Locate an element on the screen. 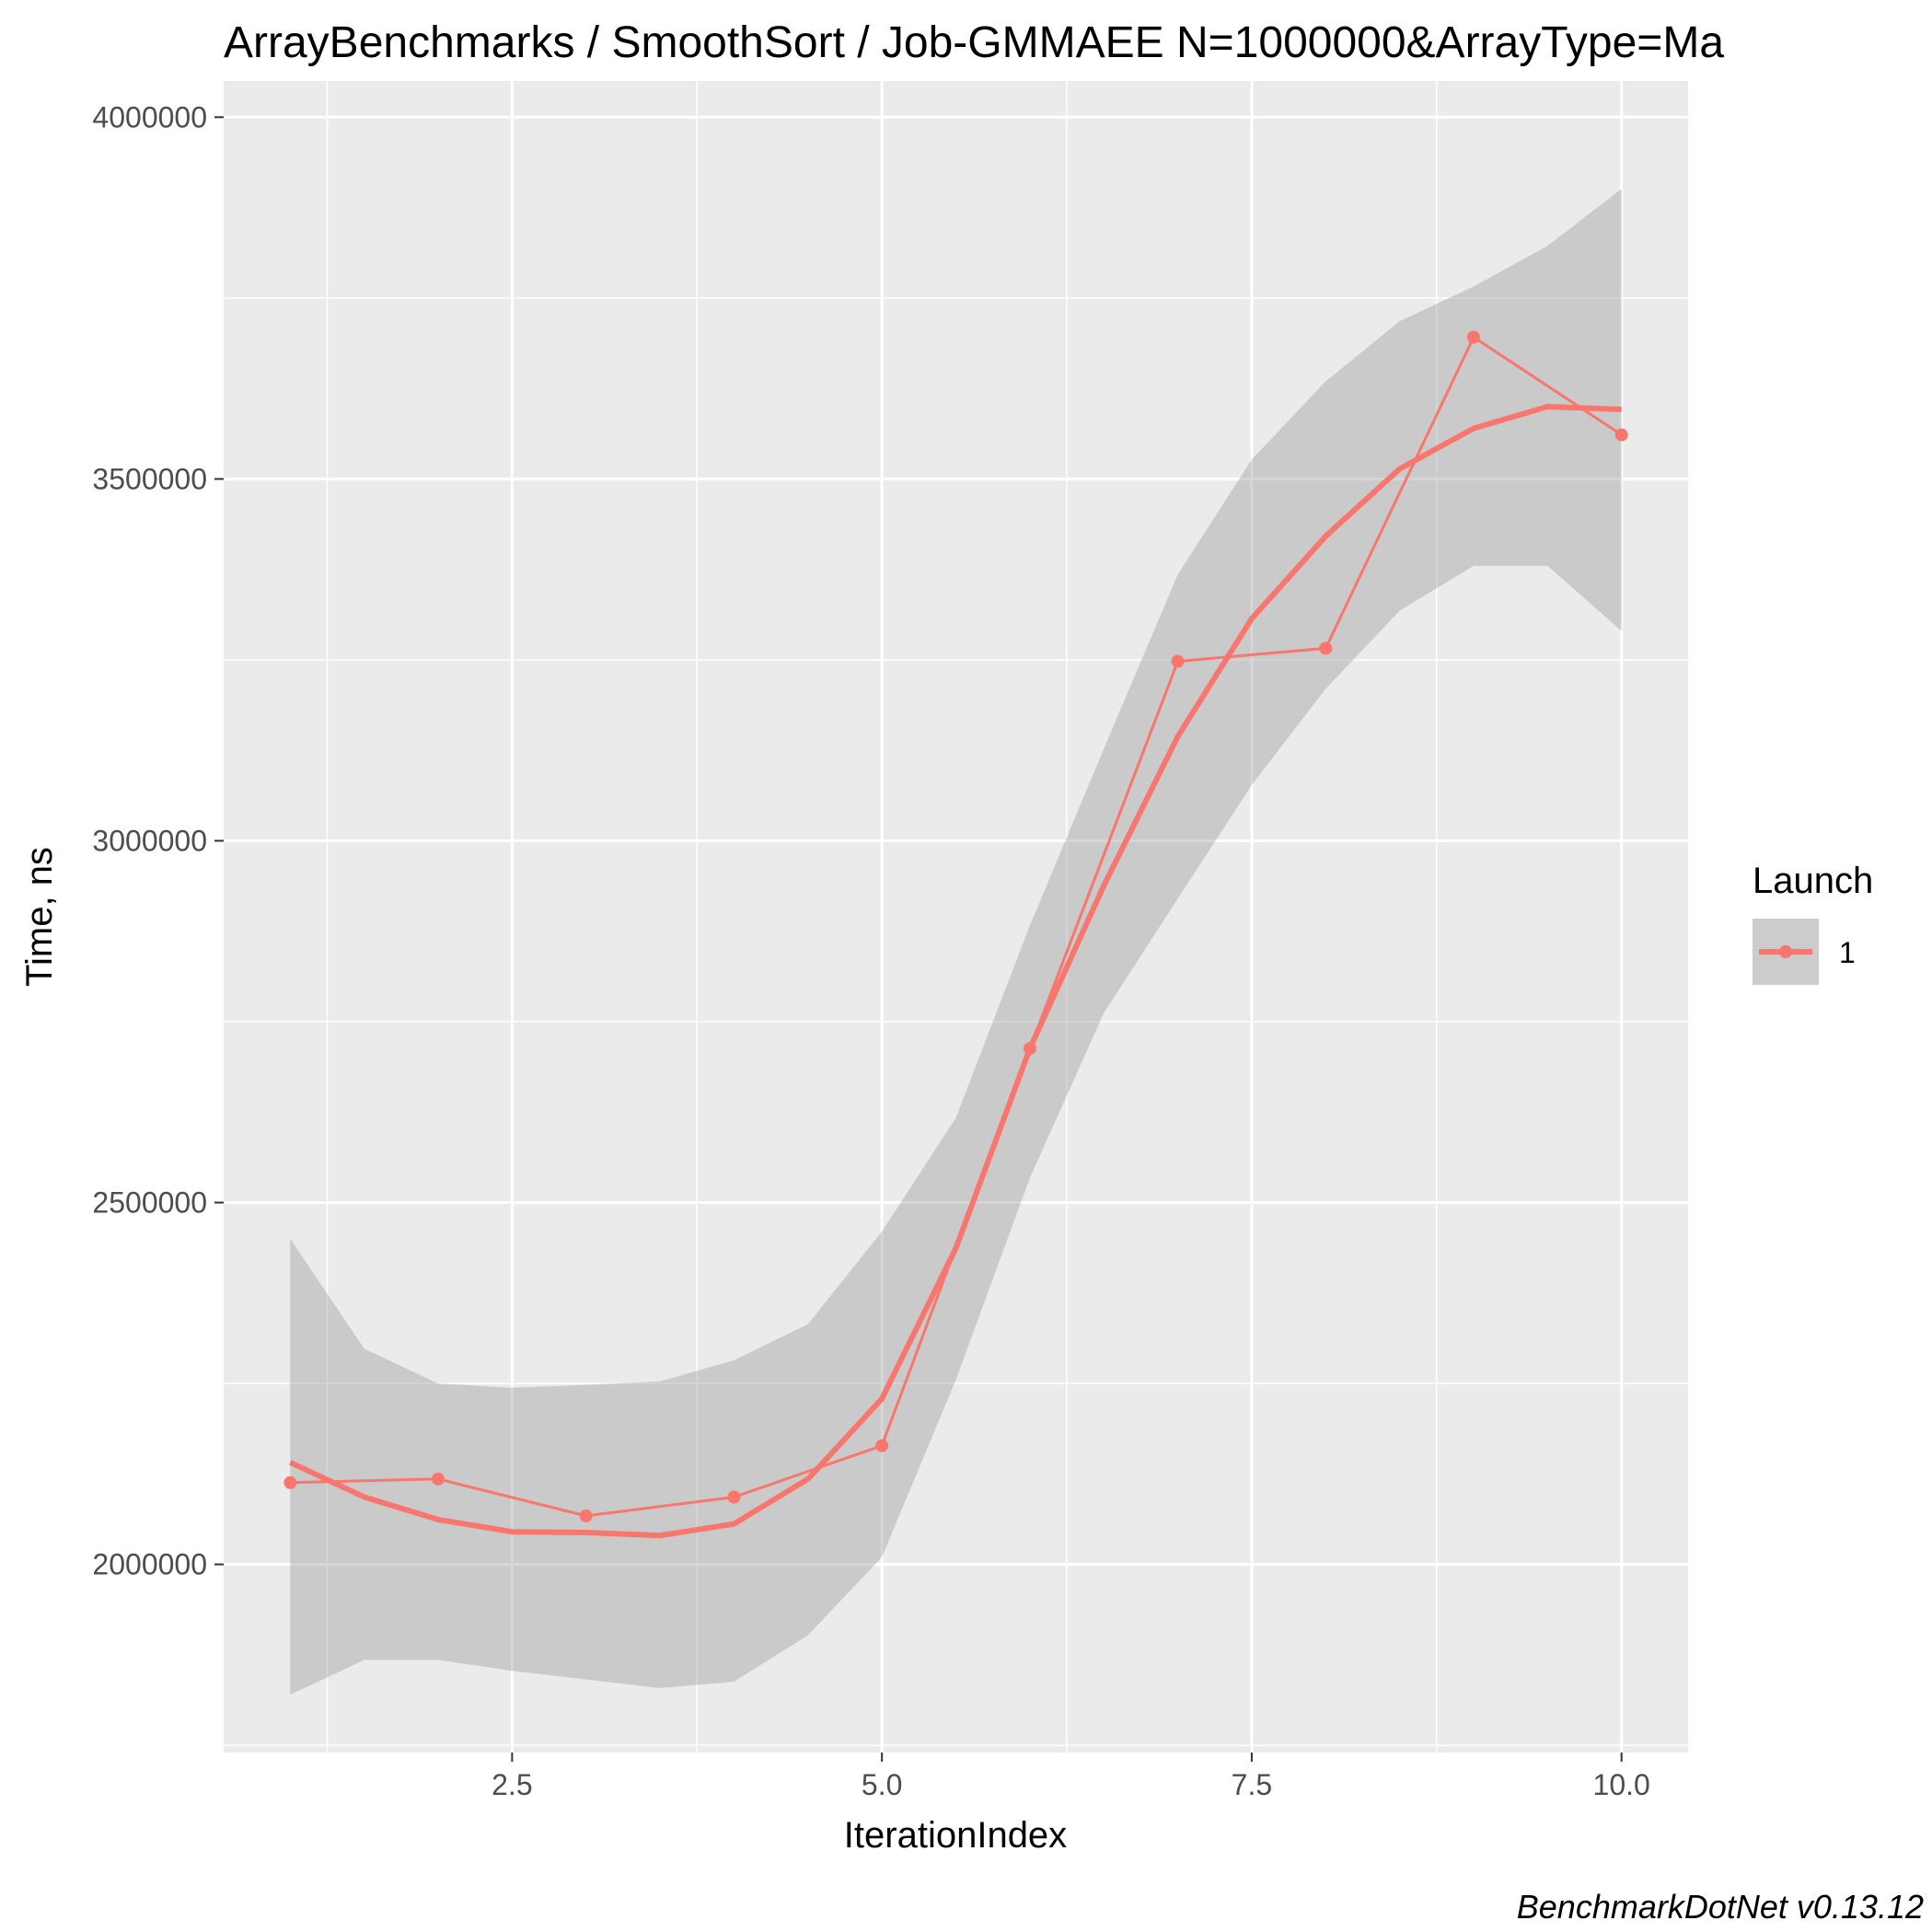 The height and width of the screenshot is (1932, 1932). legend-key-point is located at coordinates (1785, 952).